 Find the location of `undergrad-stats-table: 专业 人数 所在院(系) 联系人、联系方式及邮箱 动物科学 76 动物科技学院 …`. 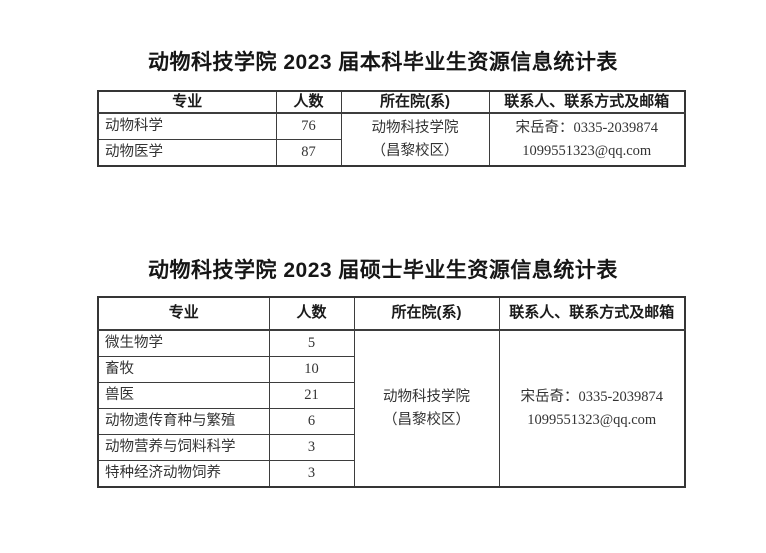

undergrad-stats-table: 专业 人数 所在院(系) 联系人、联系方式及邮箱 动物科学 76 动物科技学院 … is located at coordinates (391, 129).